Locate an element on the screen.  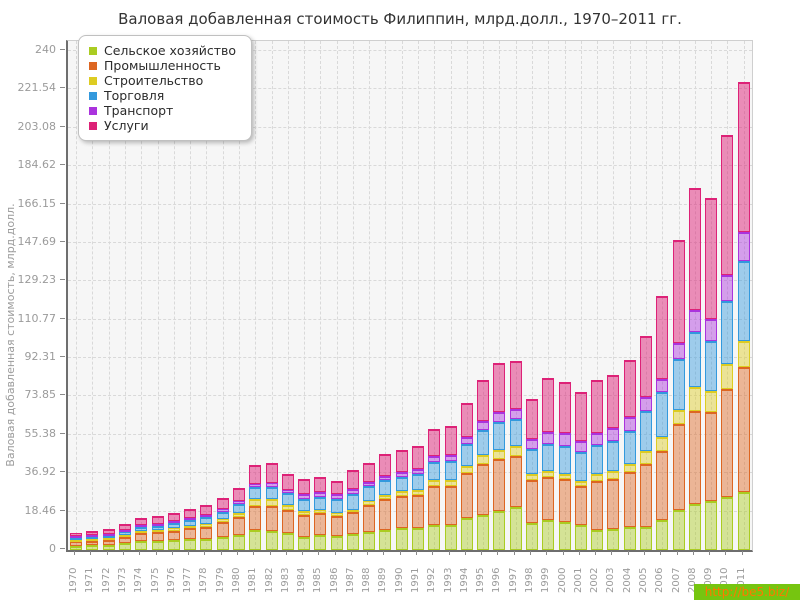
bar-2001 is located at coordinates (580, 471).